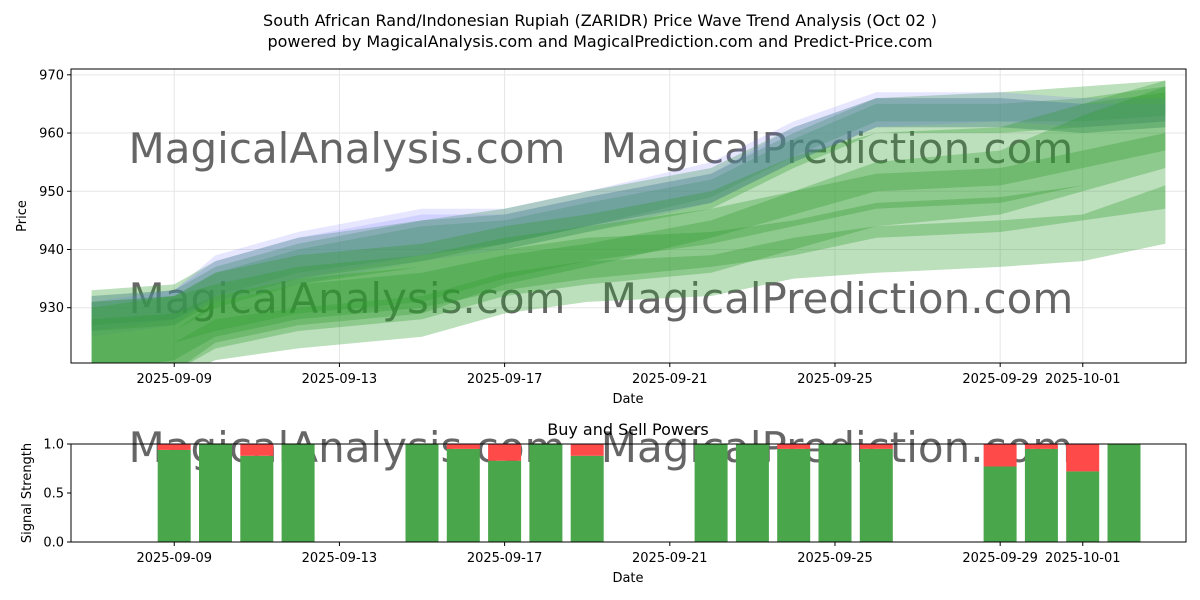 The width and height of the screenshot is (1200, 600). Describe the element at coordinates (628, 429) in the screenshot. I see `power-chart-title: Buy and Sell Powers` at that location.